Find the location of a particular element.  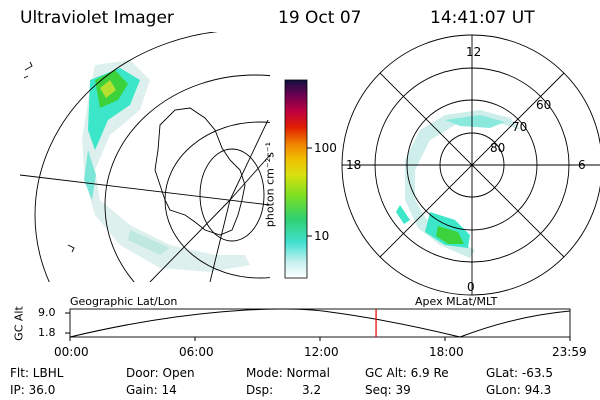

dsp-value: 3.2 is located at coordinates (312, 390).